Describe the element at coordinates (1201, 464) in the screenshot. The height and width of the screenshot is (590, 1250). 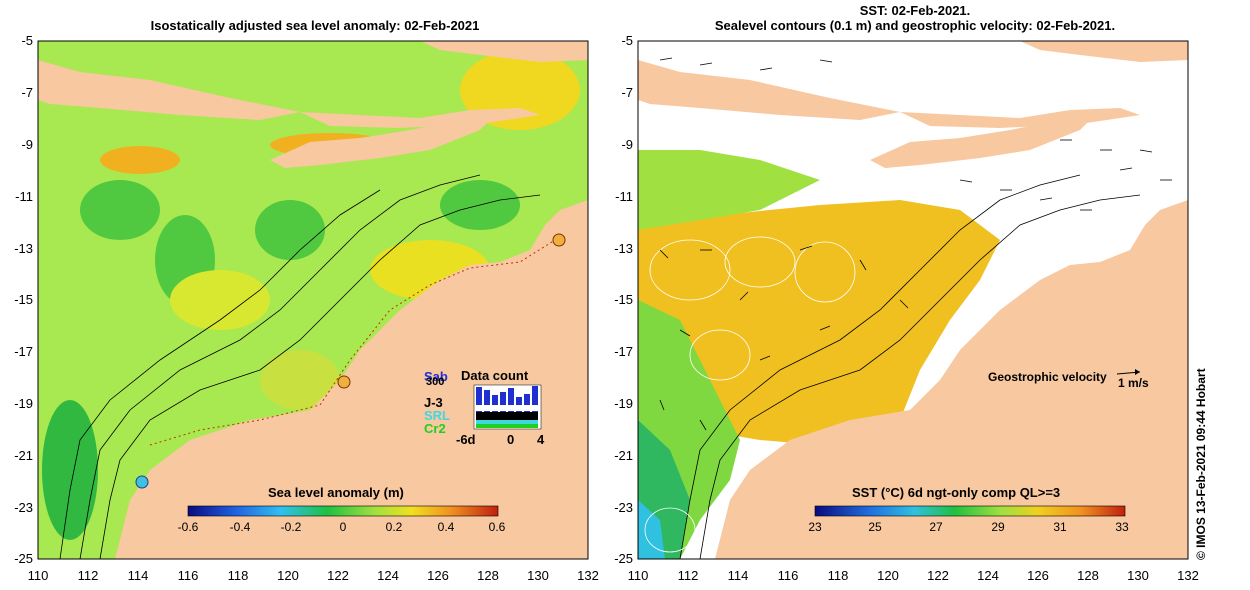
I see `imos-credit: © IMOS 13-Feb-2021 09:44 Hobart` at that location.